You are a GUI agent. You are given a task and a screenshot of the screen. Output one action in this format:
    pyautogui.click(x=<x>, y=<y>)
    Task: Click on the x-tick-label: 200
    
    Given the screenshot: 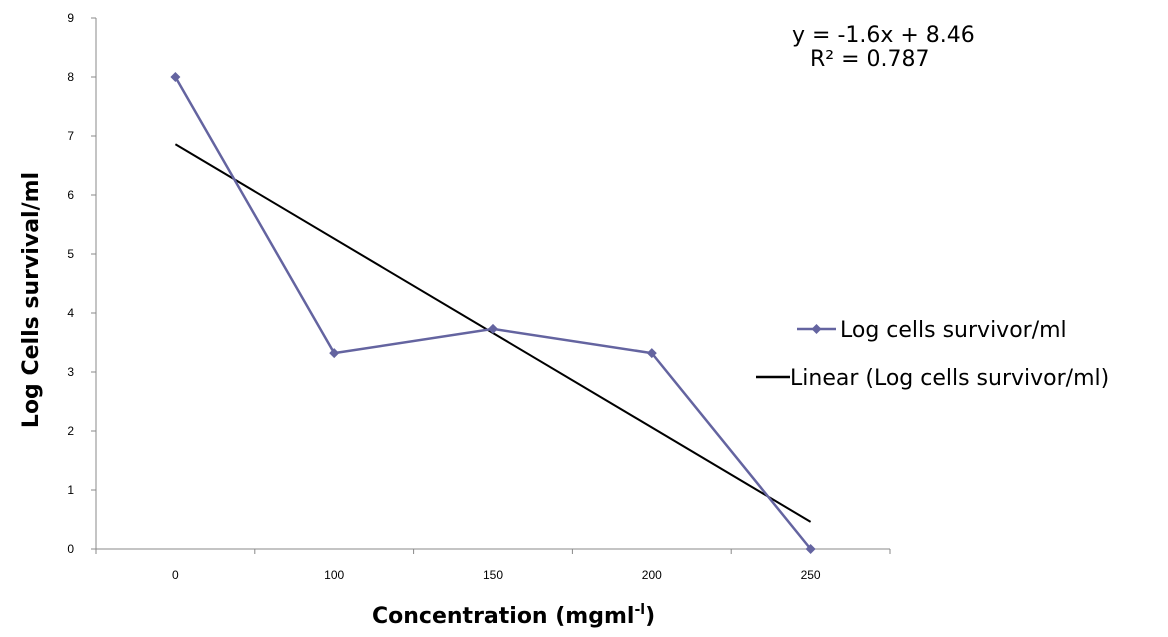 What is the action you would take?
    pyautogui.click(x=652, y=575)
    